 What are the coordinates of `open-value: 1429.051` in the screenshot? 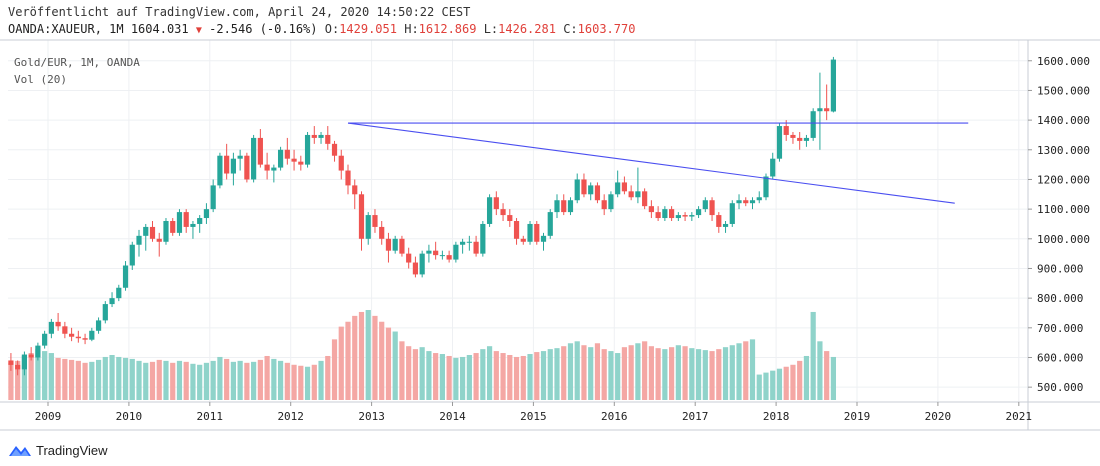 It's located at (368, 29).